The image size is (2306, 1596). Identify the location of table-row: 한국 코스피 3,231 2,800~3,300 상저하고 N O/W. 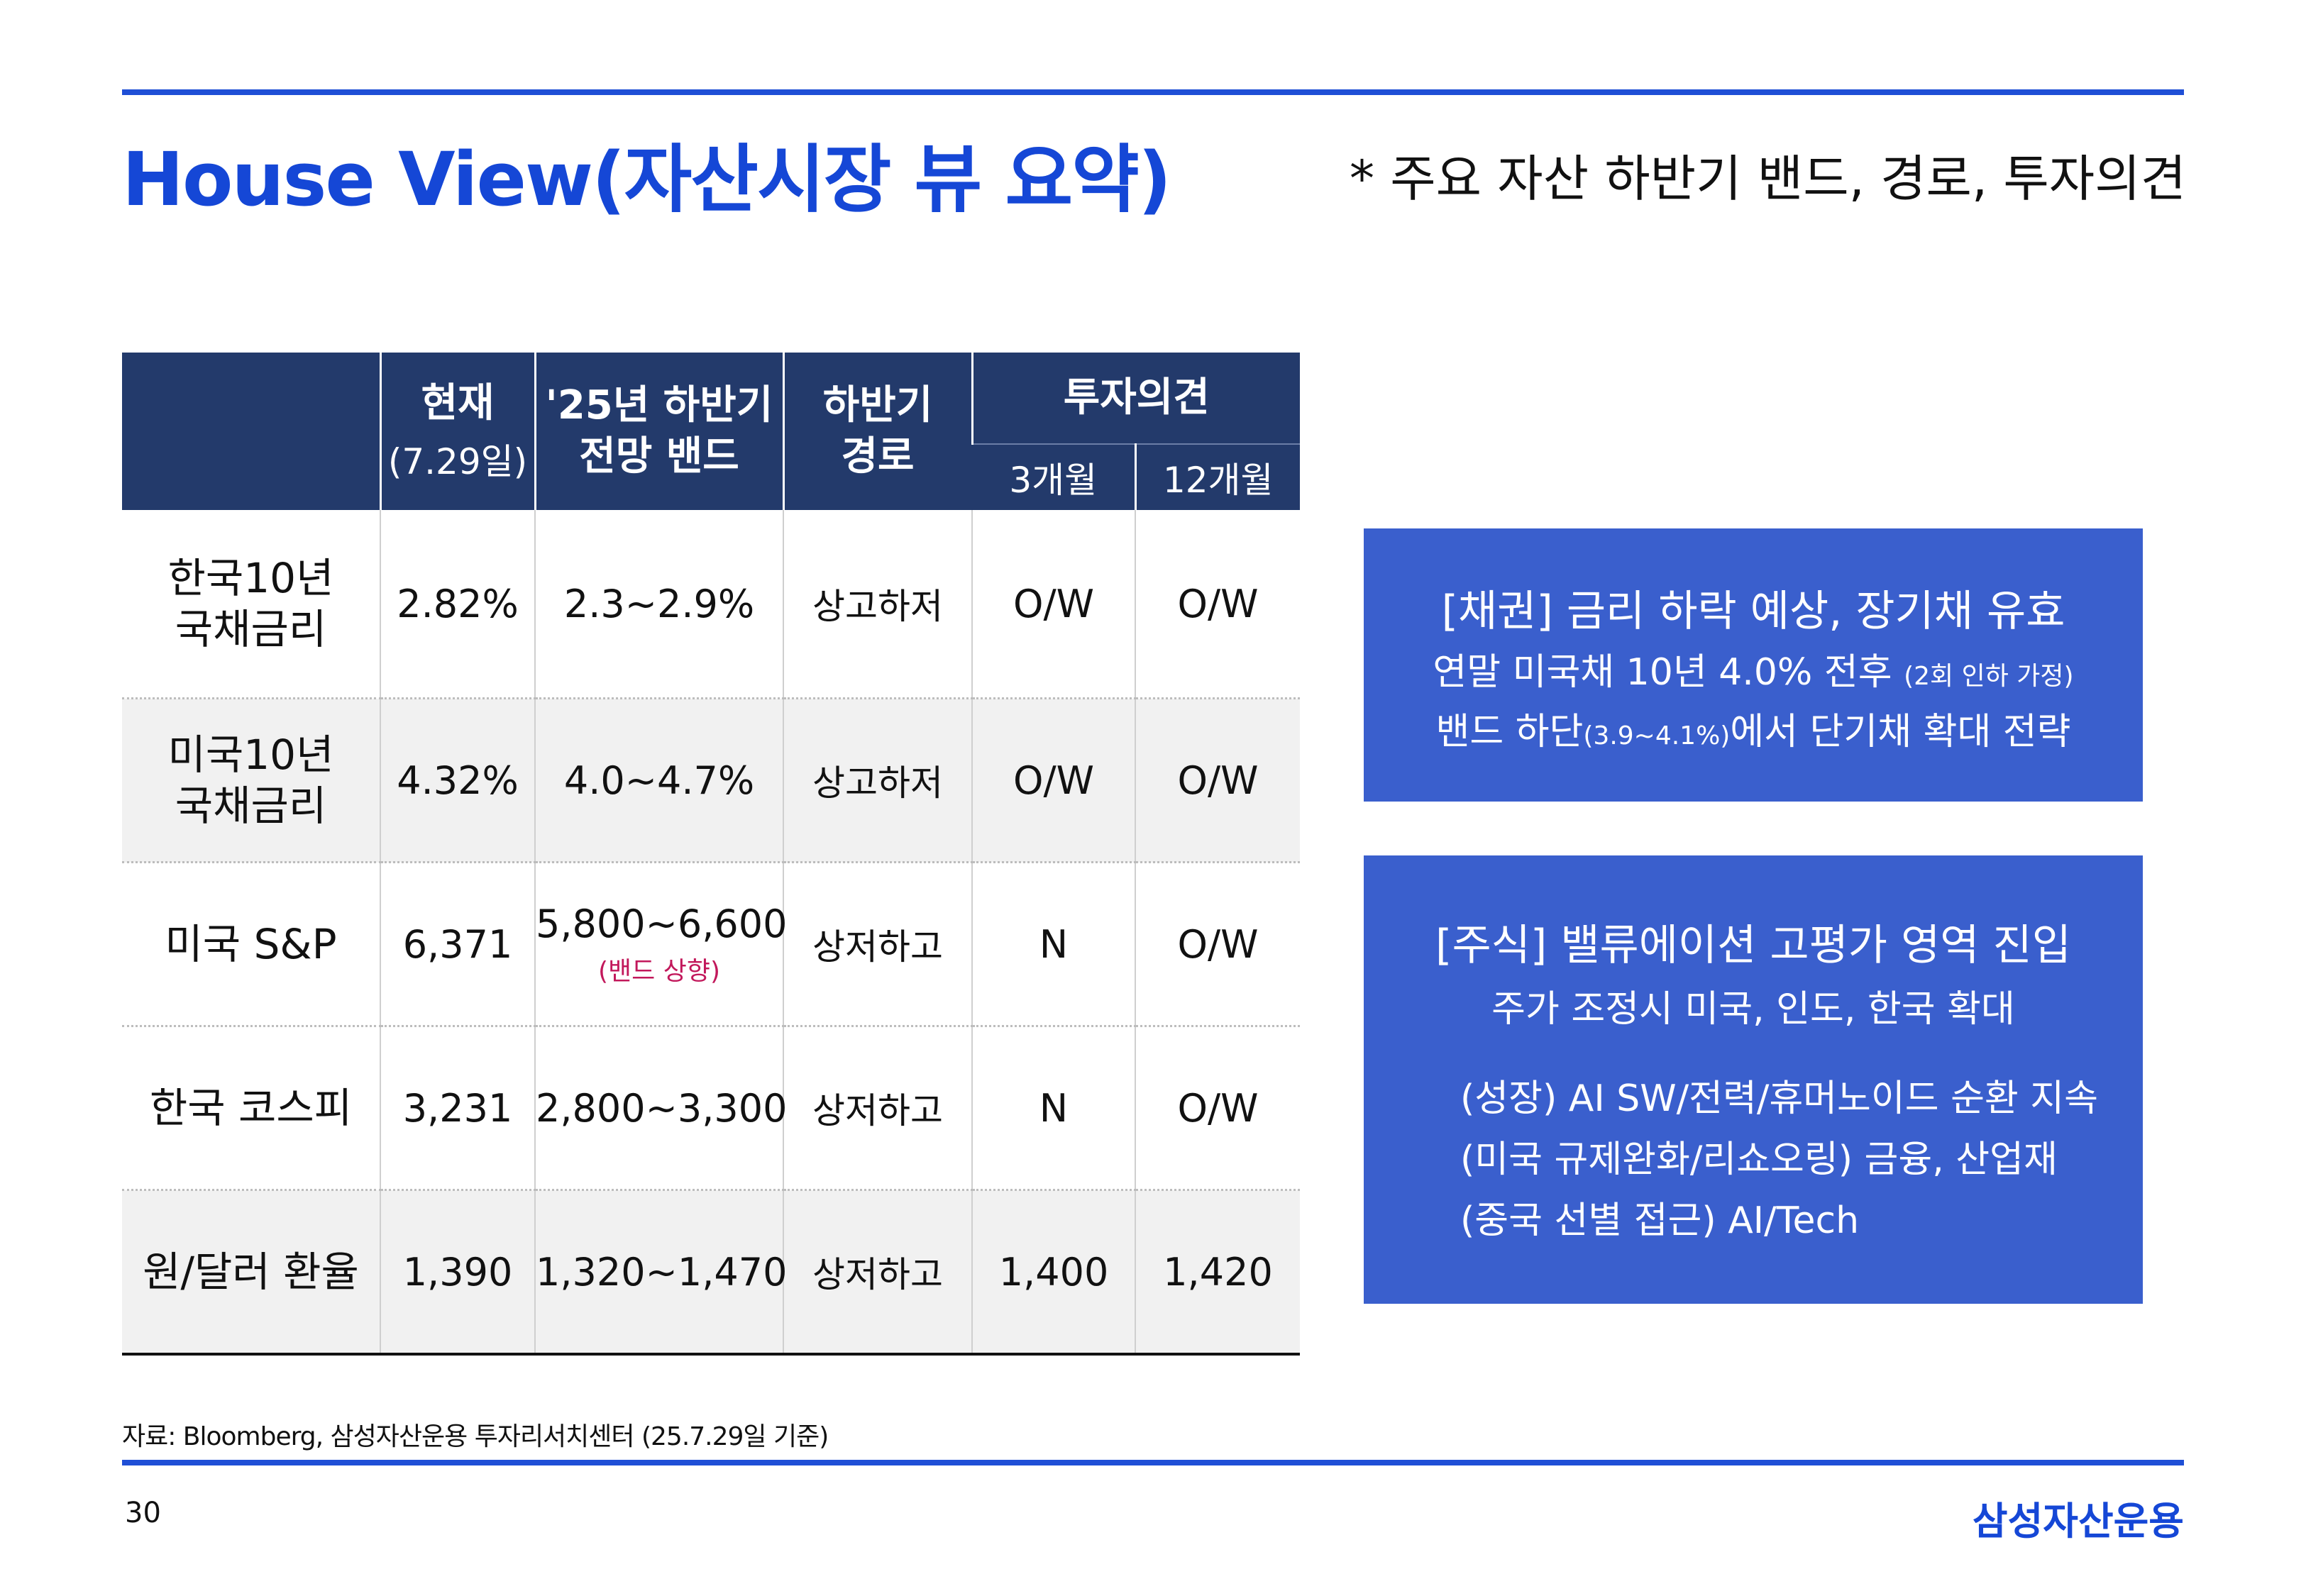
(711, 1108).